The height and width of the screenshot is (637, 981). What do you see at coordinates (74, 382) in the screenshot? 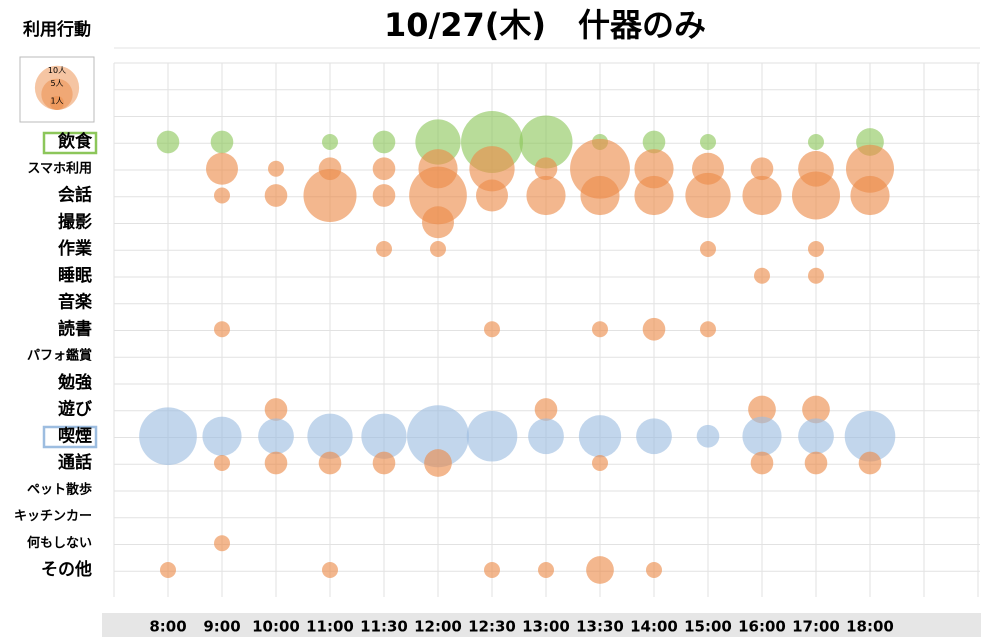
I see `y-tick-label: 勉強` at bounding box center [74, 382].